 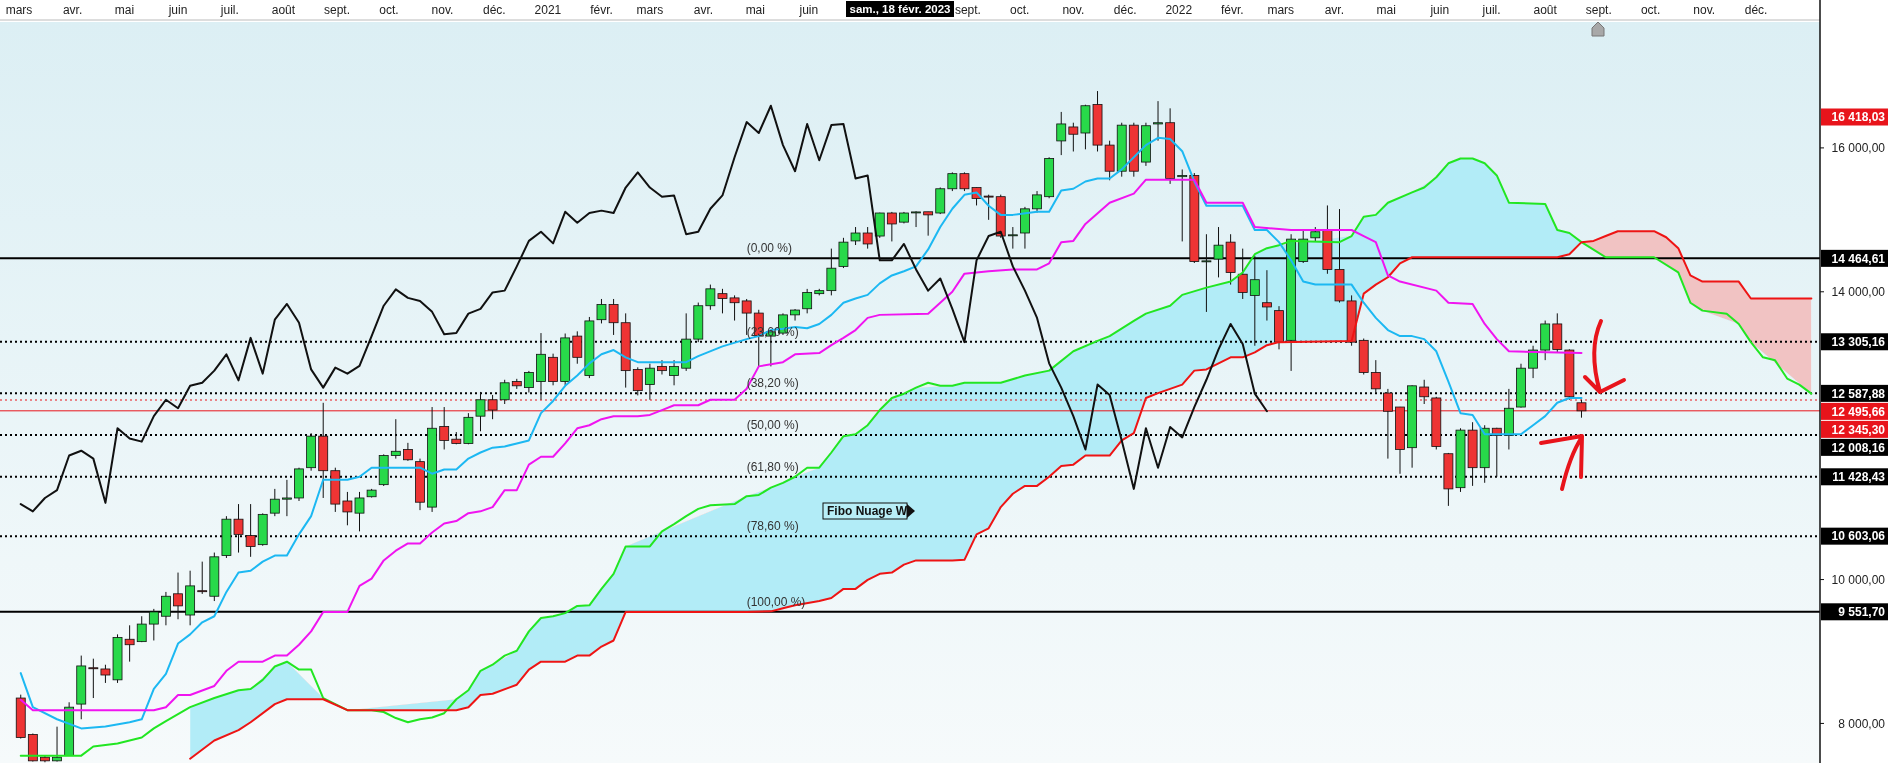 What do you see at coordinates (1858, 579) in the screenshot?
I see `y-tick-label: 10 000,00` at bounding box center [1858, 579].